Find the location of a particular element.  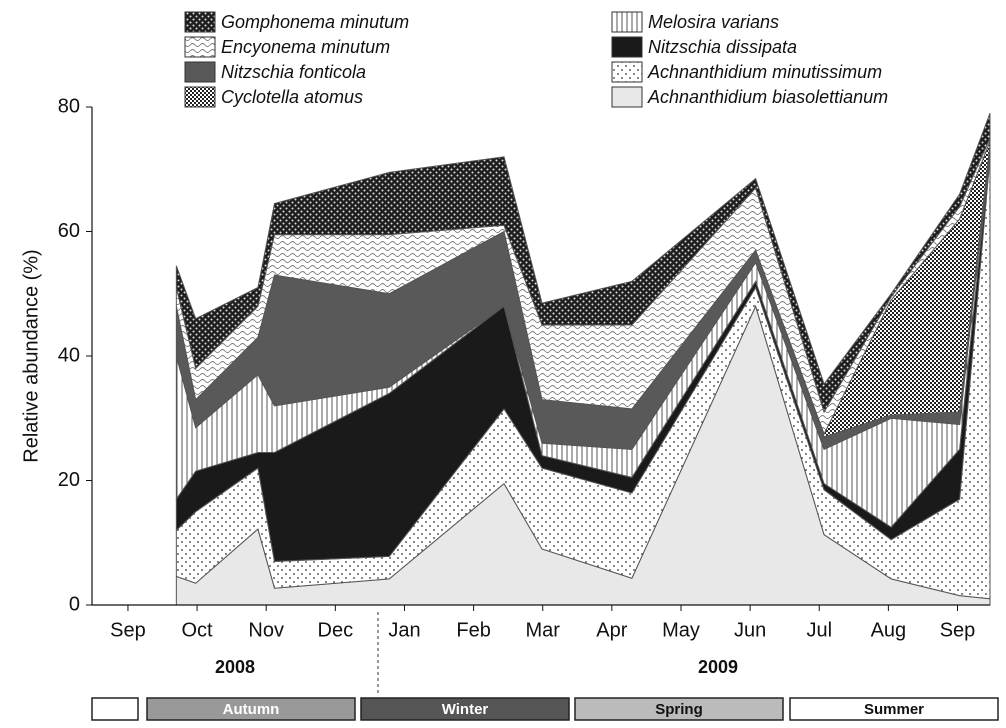

legend-label: Gomphonema minutum is located at coordinates (315, 22).